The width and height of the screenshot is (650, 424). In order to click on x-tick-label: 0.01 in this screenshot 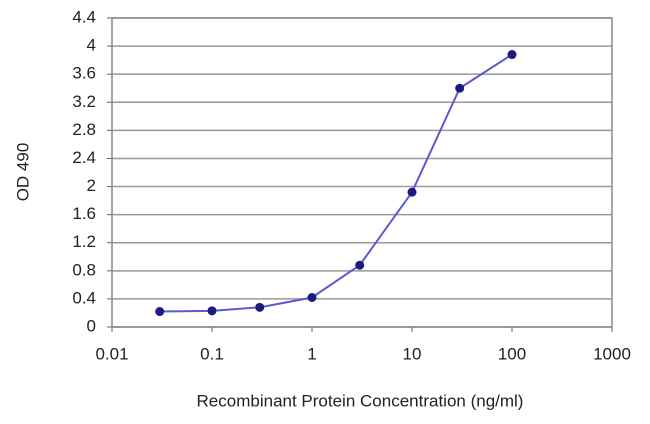, I will do `click(111, 353)`.